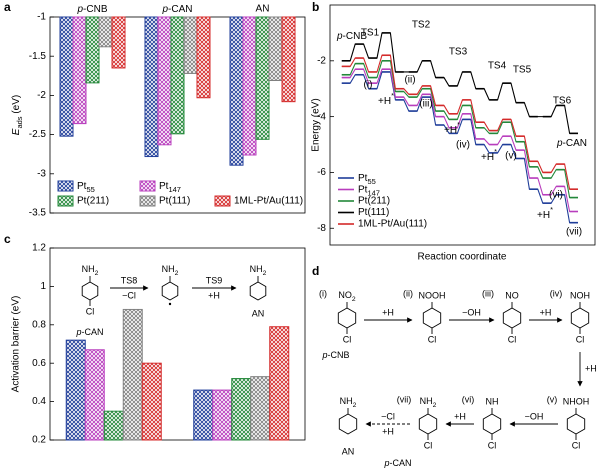  Describe the element at coordinates (369, 191) in the screenshot. I see `legend-label: Pt147` at that location.